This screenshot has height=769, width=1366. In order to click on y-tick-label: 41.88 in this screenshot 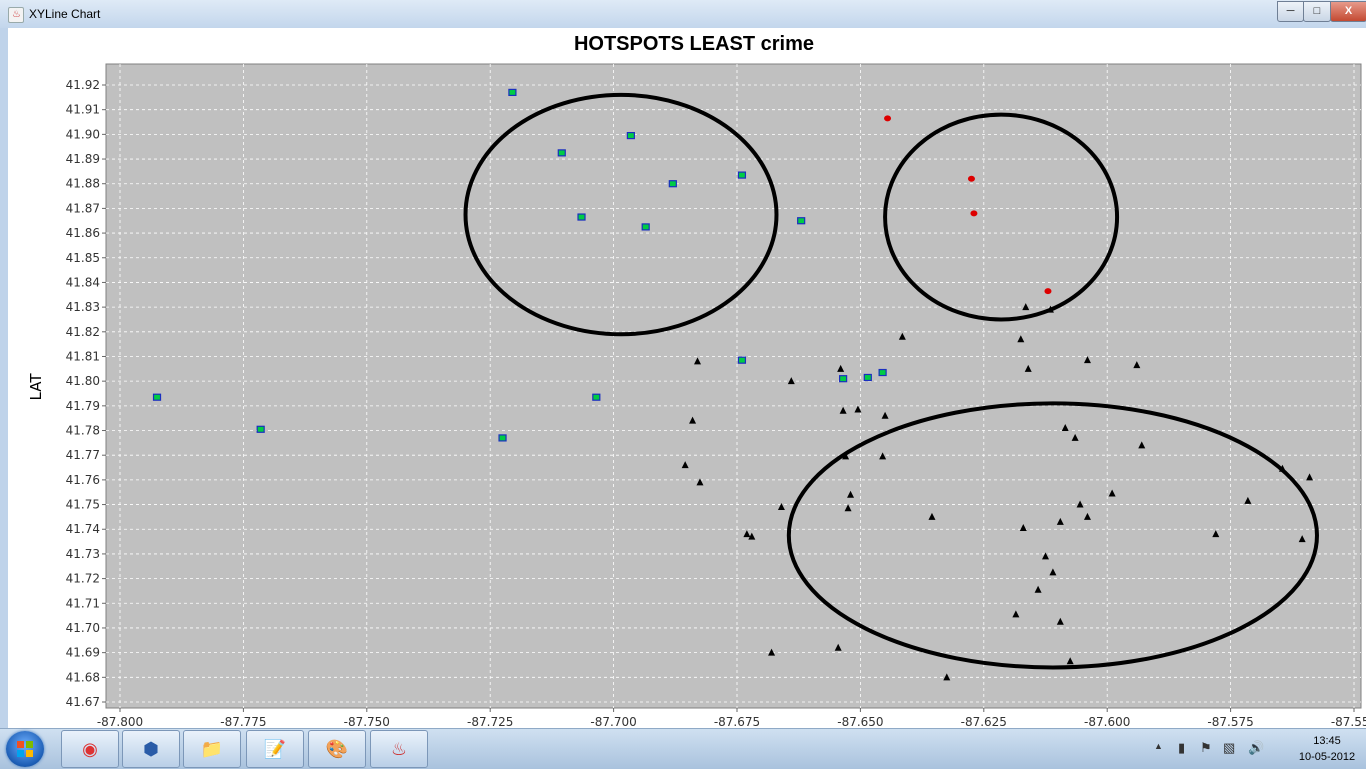, I will do `click(83, 184)`.